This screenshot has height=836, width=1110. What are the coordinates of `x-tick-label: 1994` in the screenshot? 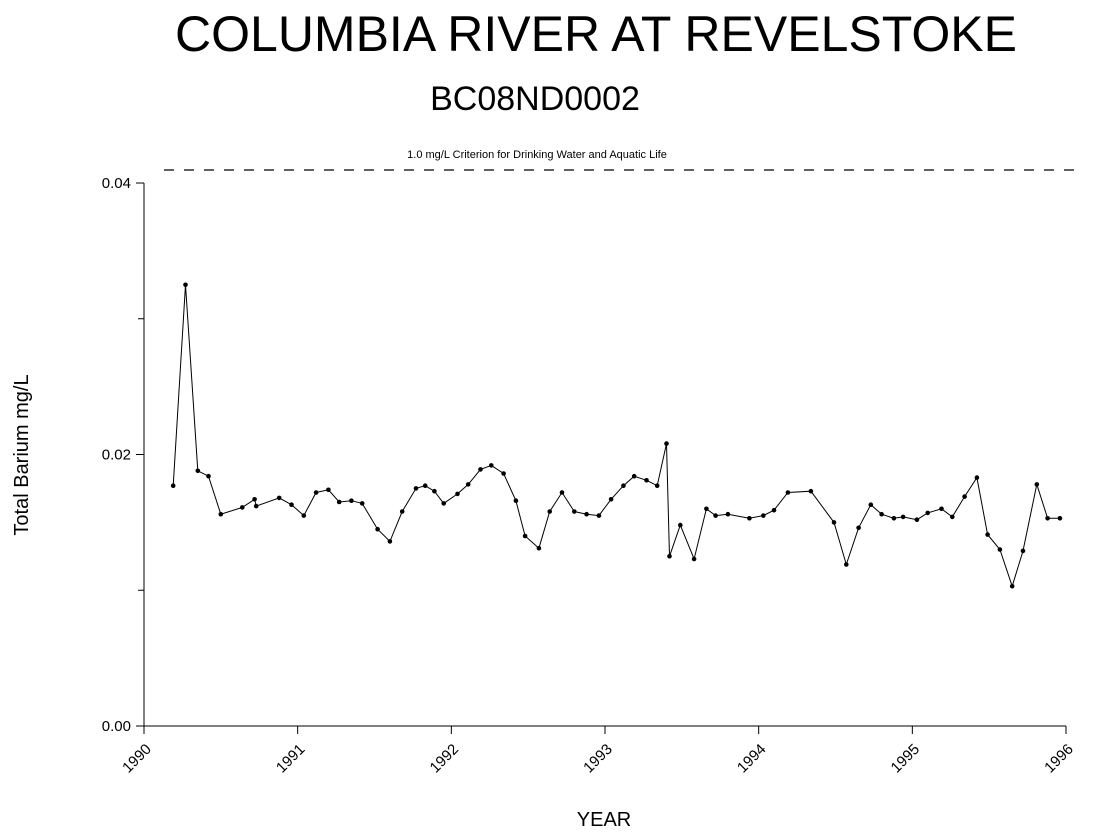 It's located at (752, 759).